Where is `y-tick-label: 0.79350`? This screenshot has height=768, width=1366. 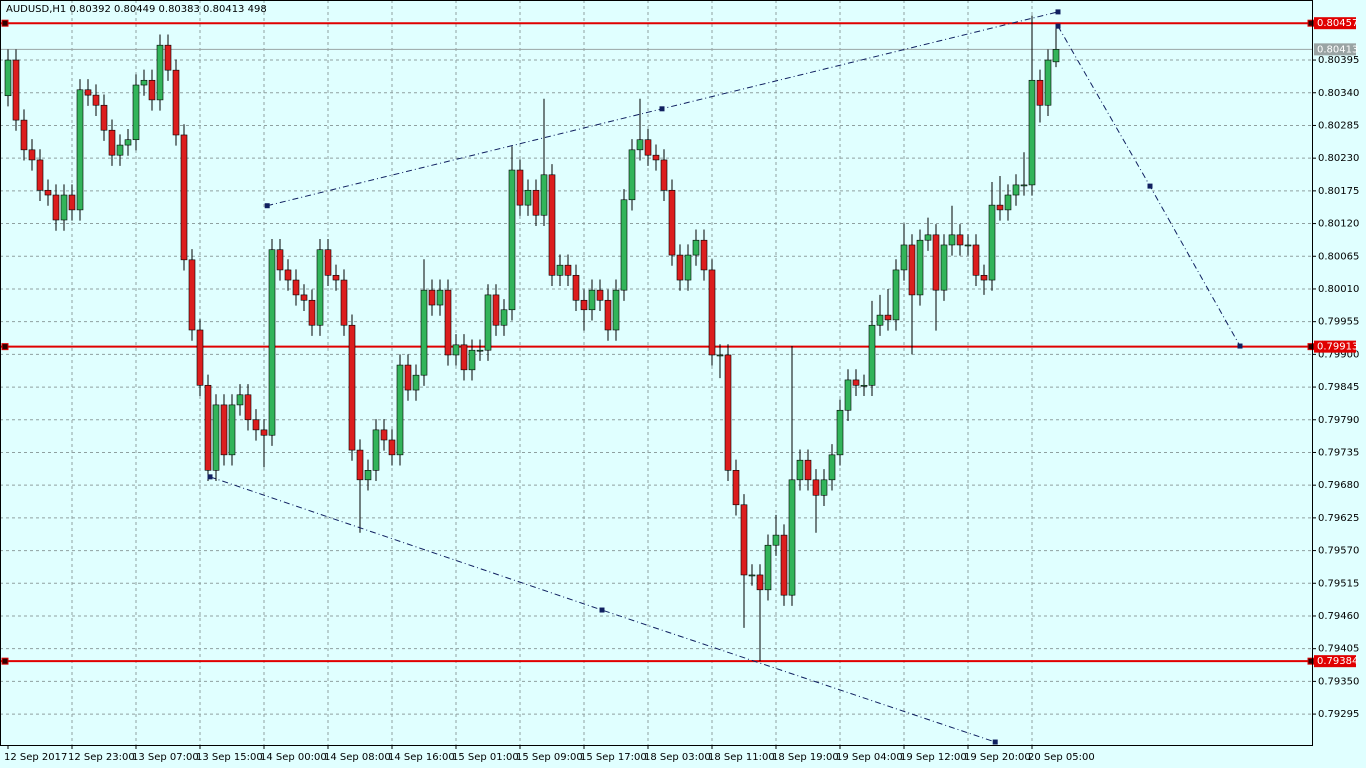
y-tick-label: 0.79350 is located at coordinates (1338, 681).